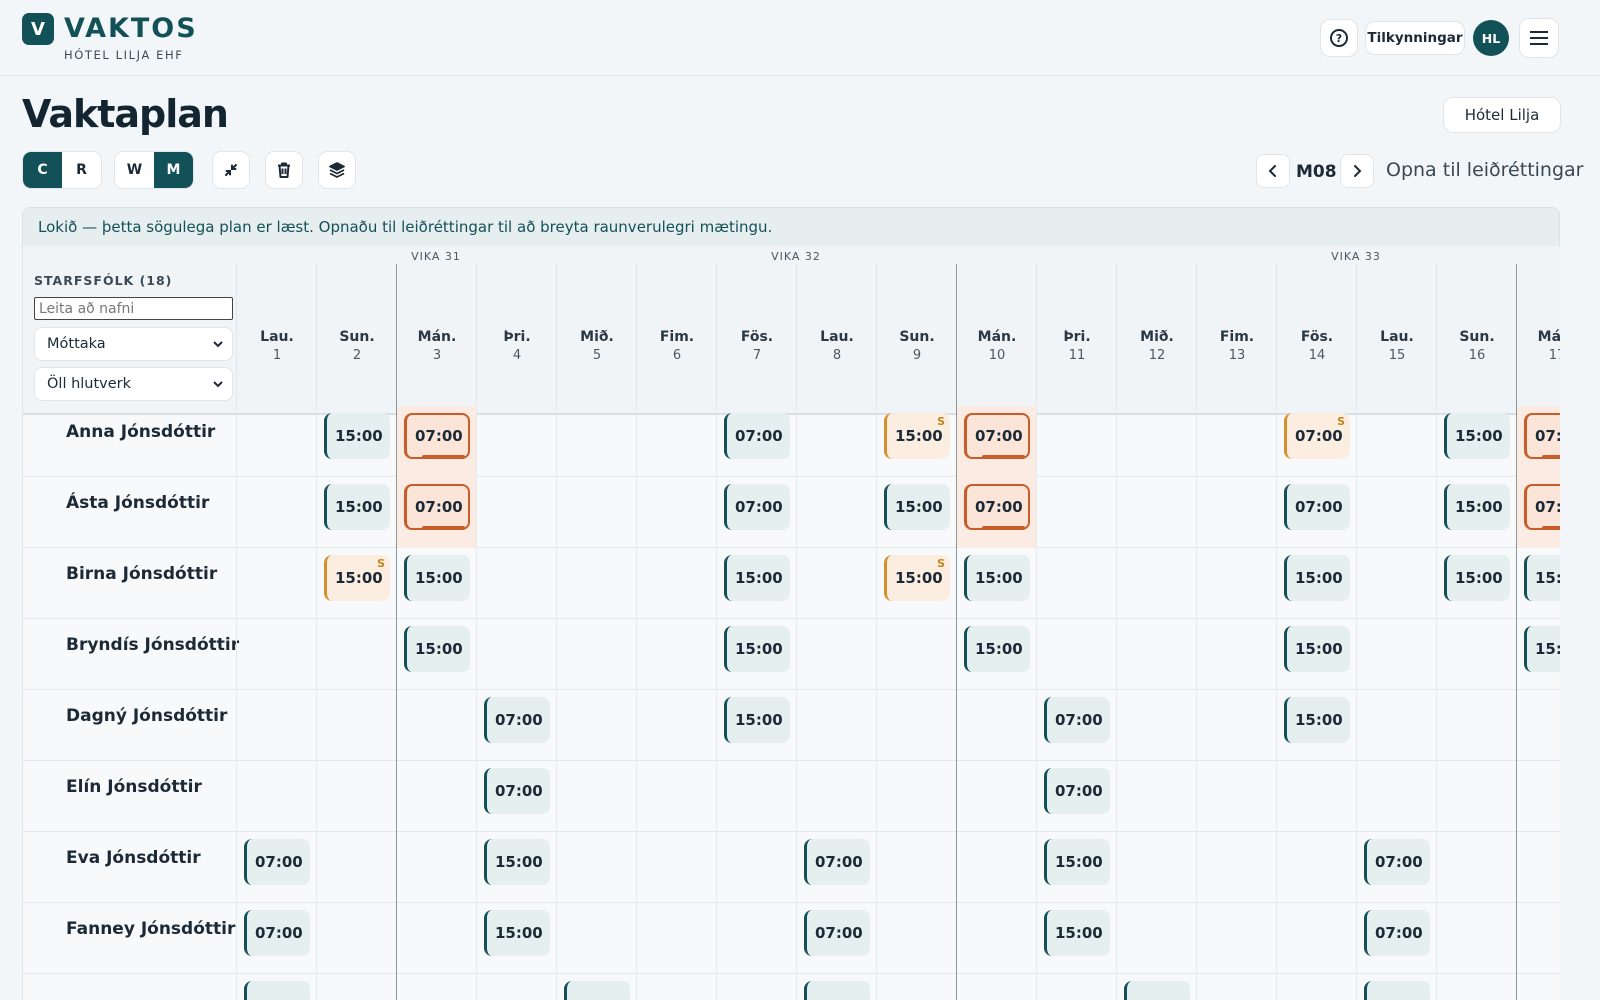  Describe the element at coordinates (231, 170) in the screenshot. I see `collapse-button` at that location.